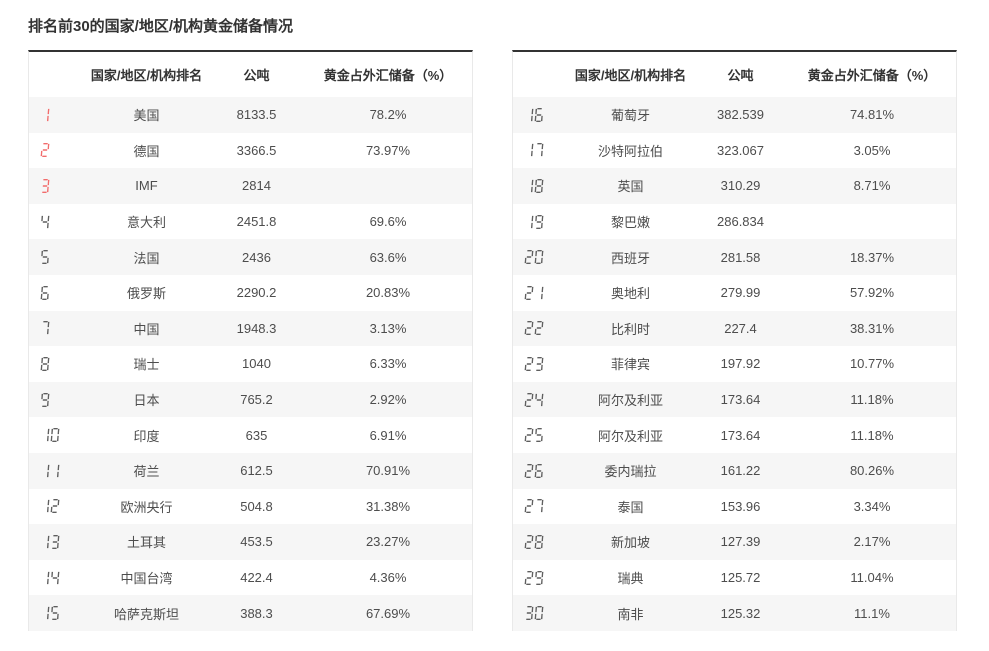 This screenshot has height=651, width=989. I want to click on country-name-cell: 葡萄牙, so click(630, 116).